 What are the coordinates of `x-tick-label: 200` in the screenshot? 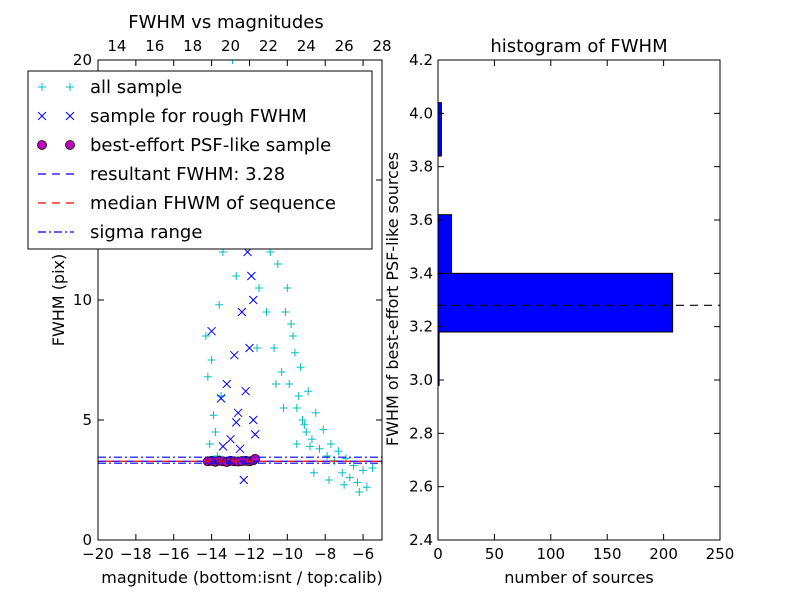 It's located at (663, 554).